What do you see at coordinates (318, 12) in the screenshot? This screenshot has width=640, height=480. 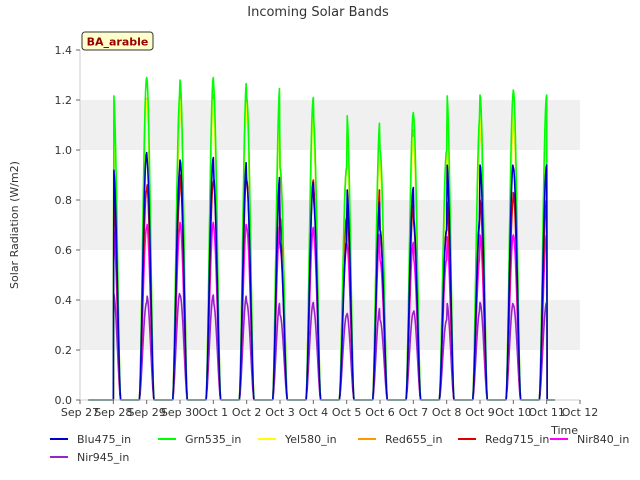 I see `chart-title: Incoming Solar Bands` at bounding box center [318, 12].